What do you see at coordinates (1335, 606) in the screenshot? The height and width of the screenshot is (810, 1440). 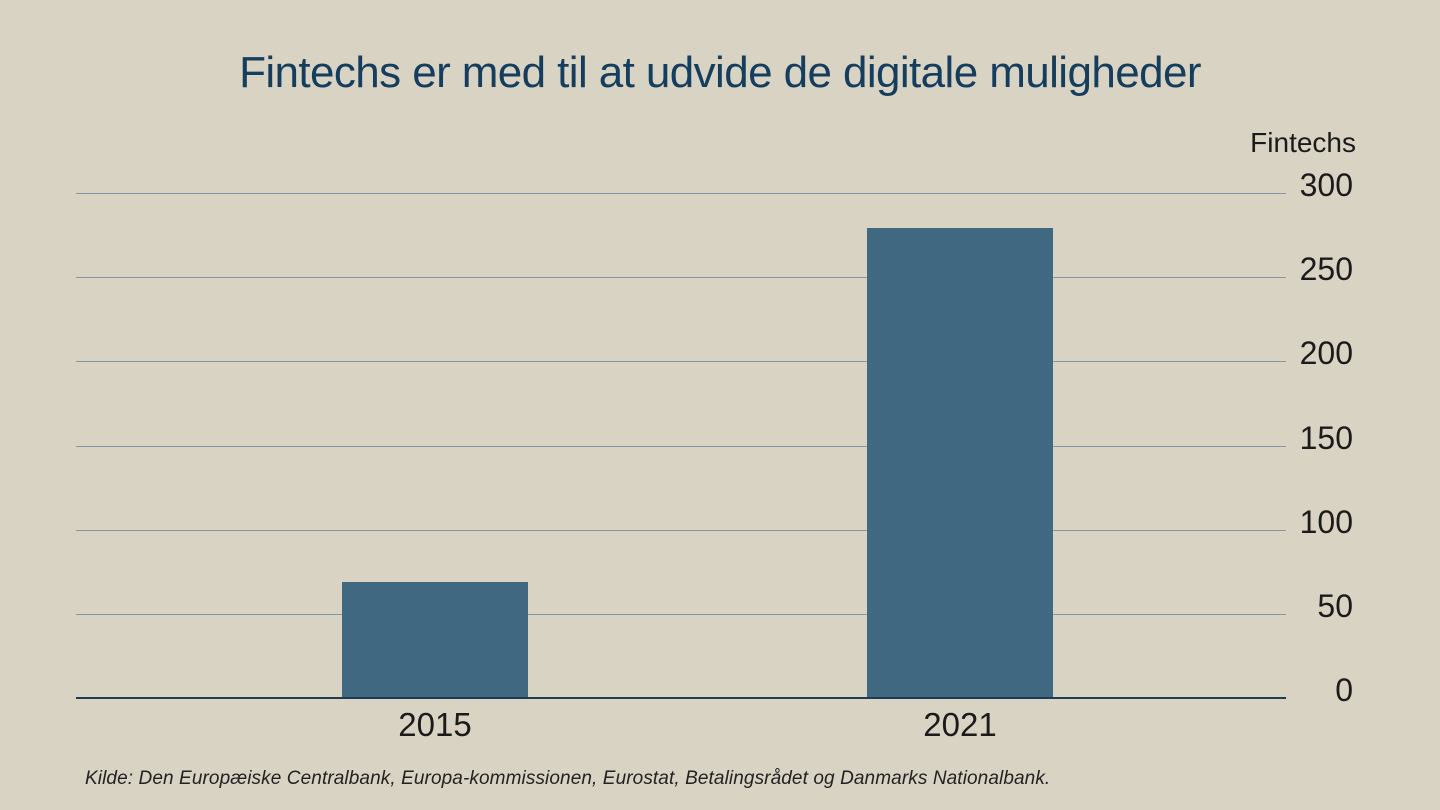 I see `y-tick-label: 50` at bounding box center [1335, 606].